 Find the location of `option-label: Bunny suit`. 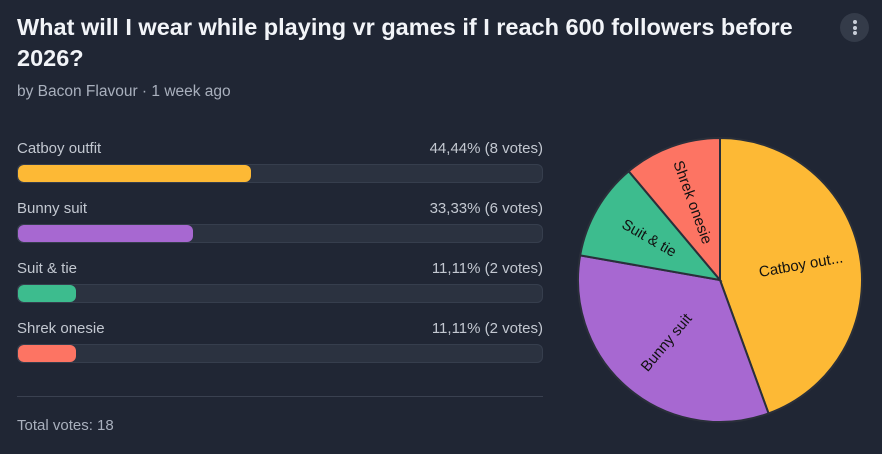

option-label: Bunny suit is located at coordinates (52, 208).